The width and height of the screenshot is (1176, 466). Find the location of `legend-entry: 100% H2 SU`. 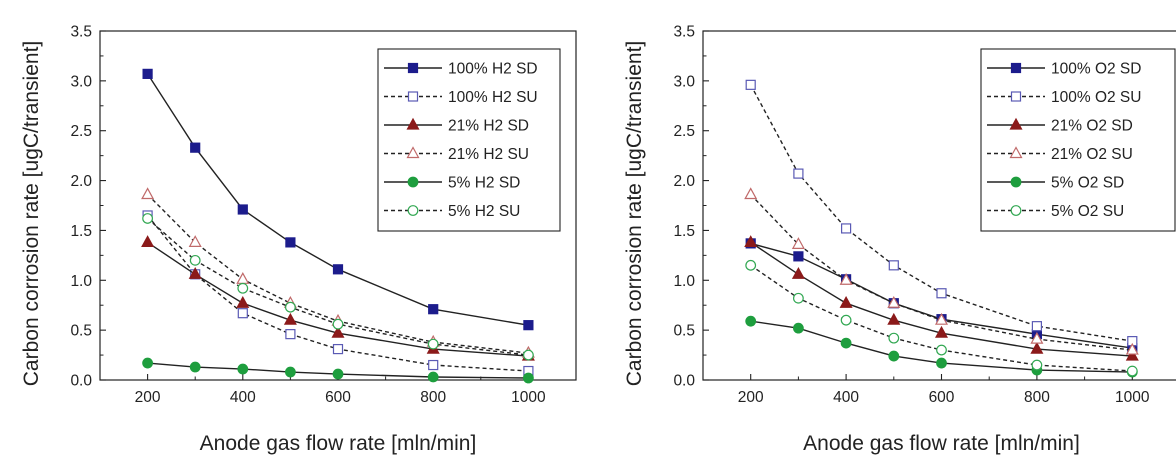

legend-entry: 100% H2 SU is located at coordinates (493, 97).